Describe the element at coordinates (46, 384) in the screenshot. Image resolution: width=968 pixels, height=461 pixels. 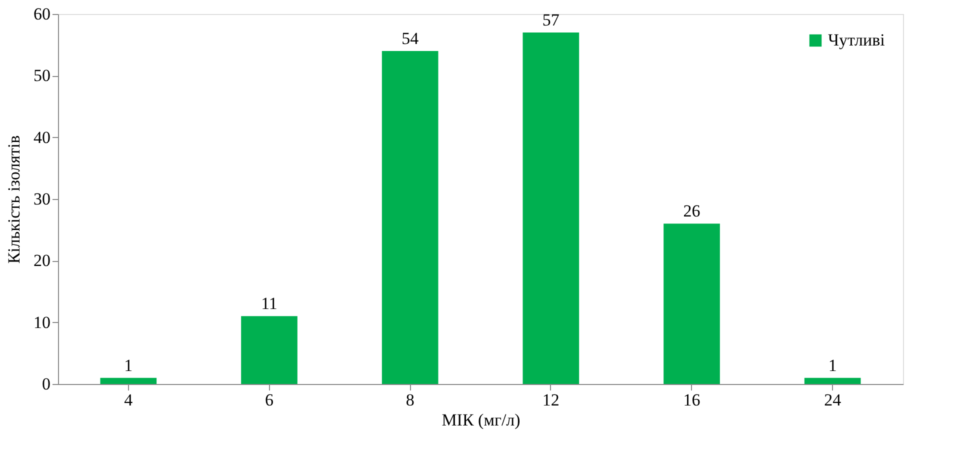
I see `y-tick-label: 0` at that location.